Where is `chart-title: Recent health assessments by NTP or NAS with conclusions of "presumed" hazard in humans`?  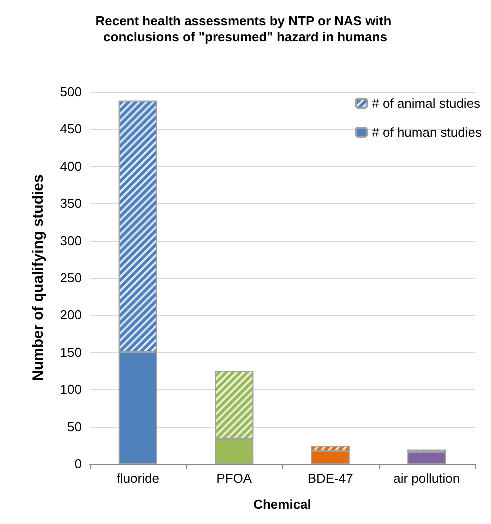
chart-title: Recent health assessments by NTP or NAS with conclusions of "presumed" hazard in humans is located at coordinates (246, 29).